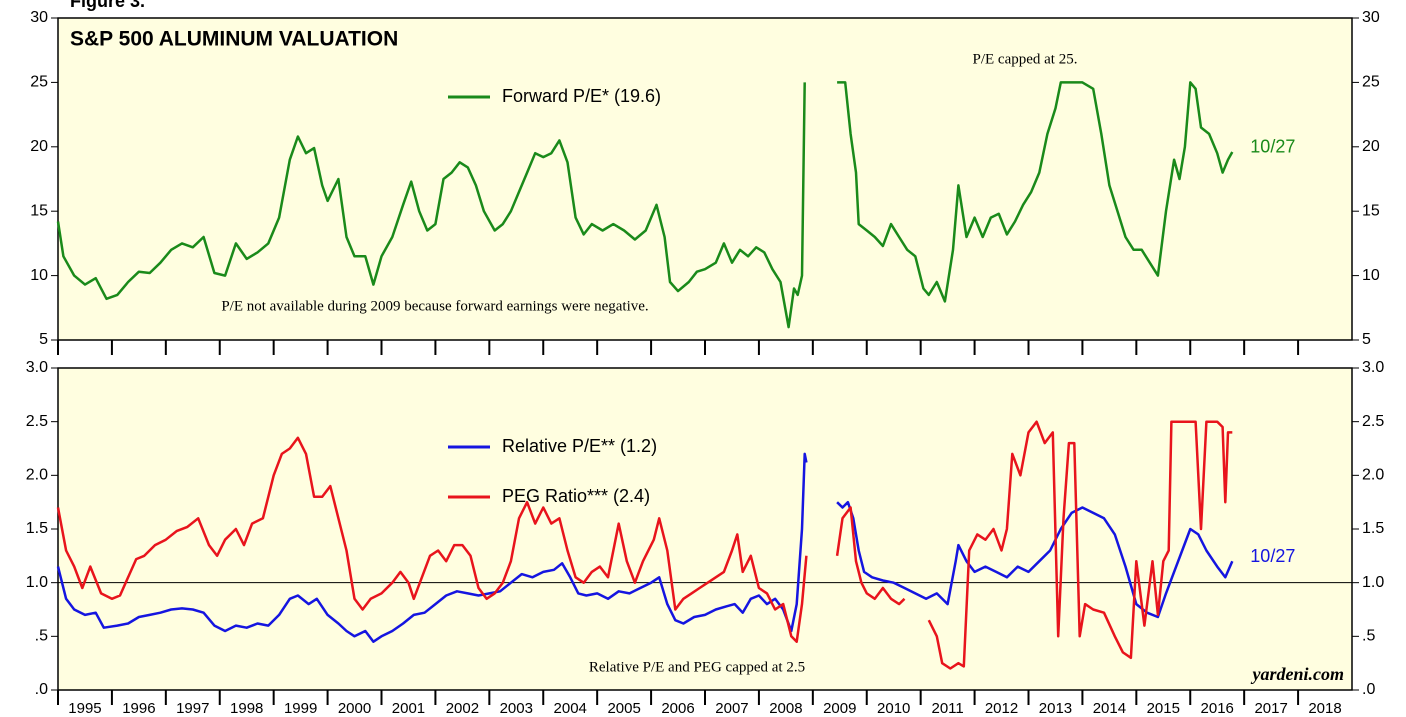  Describe the element at coordinates (731, 708) in the screenshot. I see `x-tick-label: 2007` at that location.